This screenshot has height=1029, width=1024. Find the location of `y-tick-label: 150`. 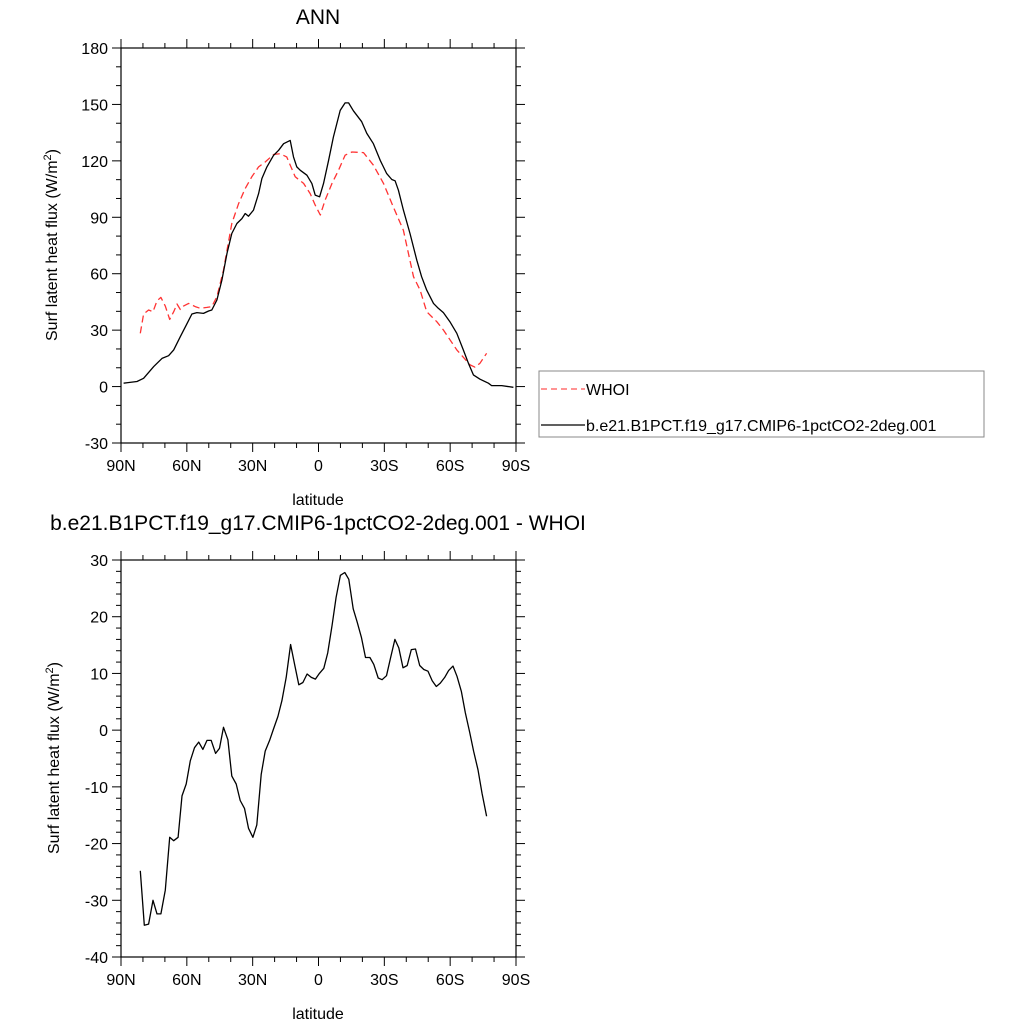

y-tick-label: 150 is located at coordinates (94, 105).